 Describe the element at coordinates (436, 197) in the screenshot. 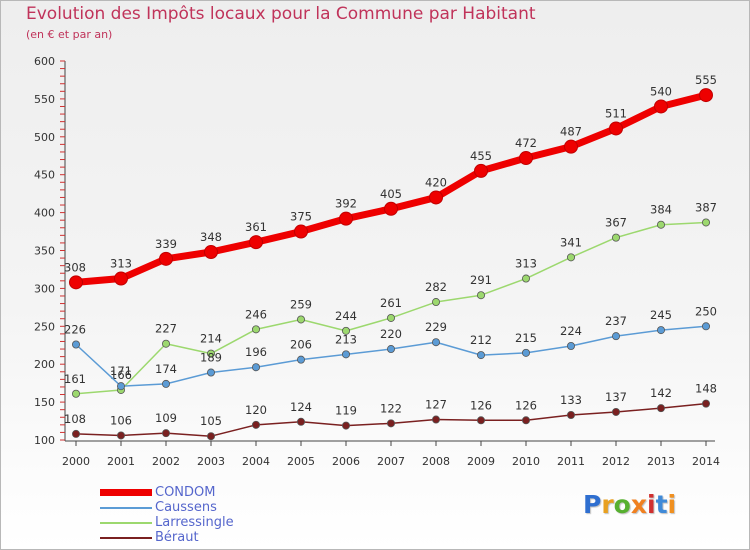

I see `data-point-condom-2008` at that location.